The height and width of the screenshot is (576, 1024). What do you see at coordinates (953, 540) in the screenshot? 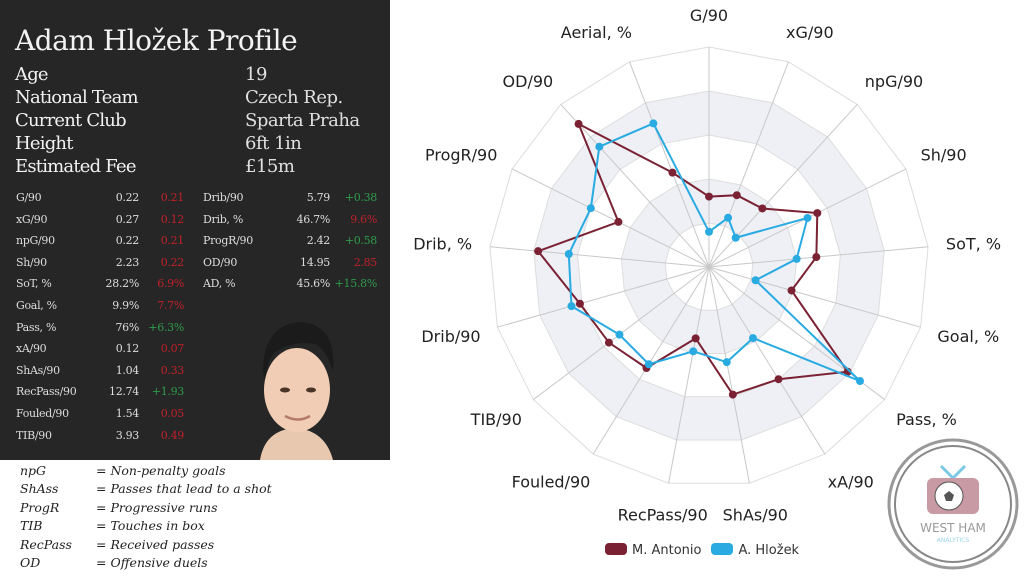
I see `svg-text: ANALYTICS` at bounding box center [953, 540].